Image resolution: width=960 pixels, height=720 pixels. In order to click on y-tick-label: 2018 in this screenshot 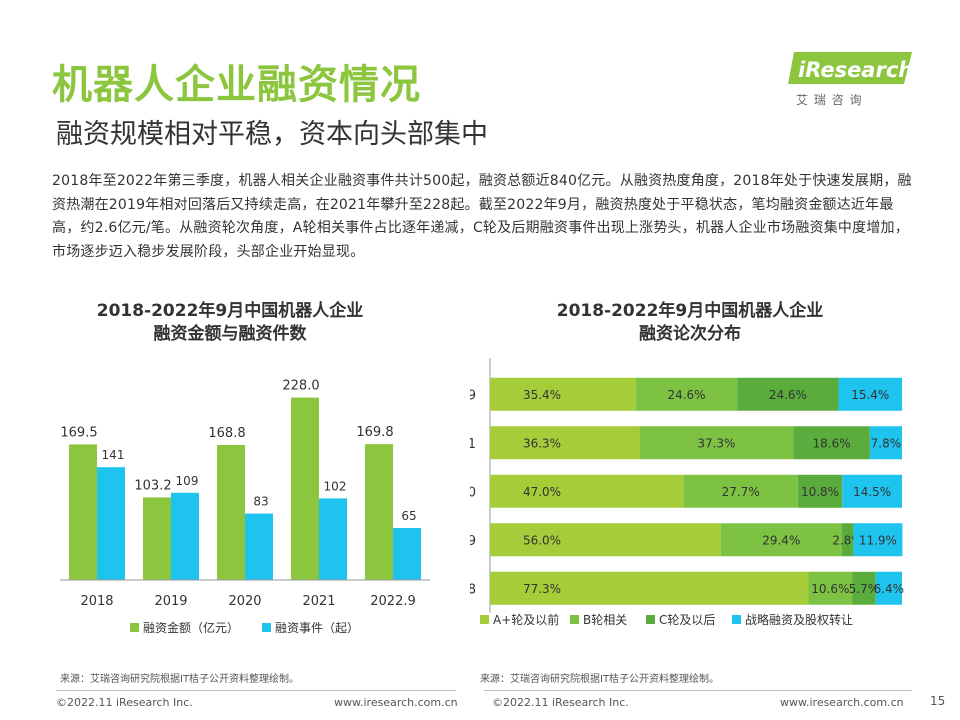, I will do `click(473, 589)`.